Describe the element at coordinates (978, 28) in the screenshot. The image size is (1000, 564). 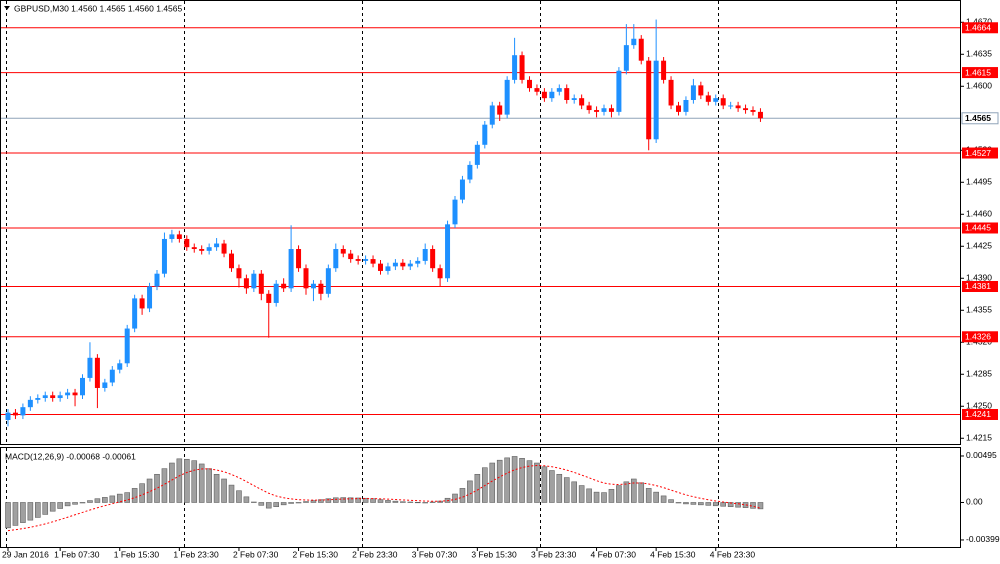
I see `level-label: 1.4664` at that location.